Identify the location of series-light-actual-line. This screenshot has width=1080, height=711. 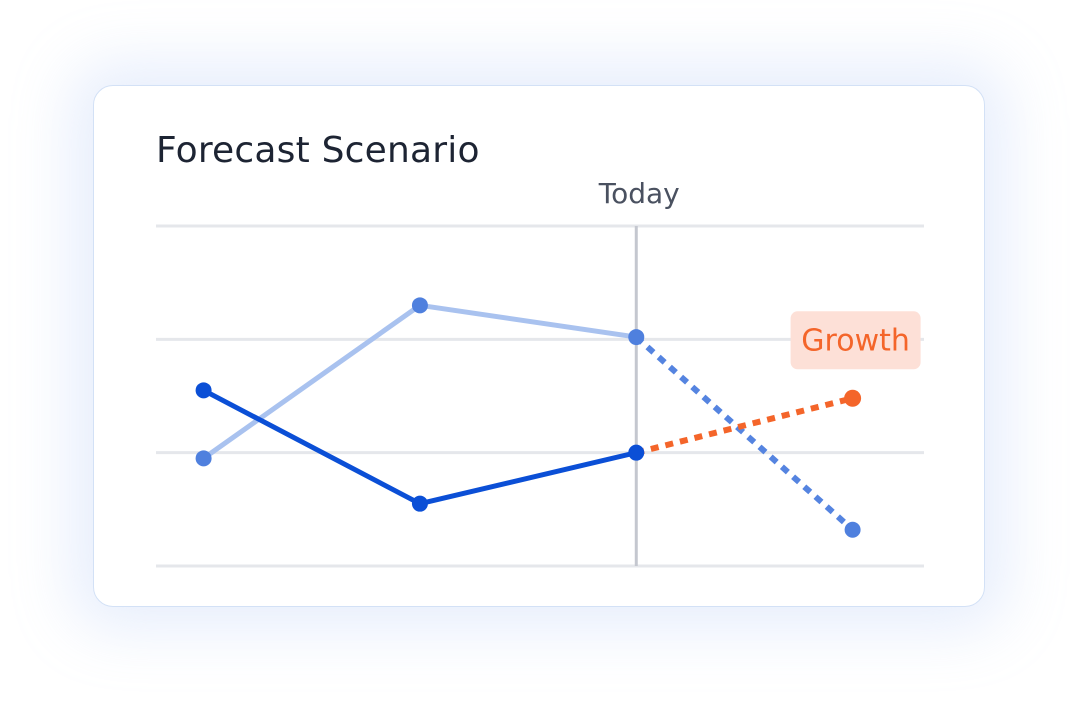
(420, 381).